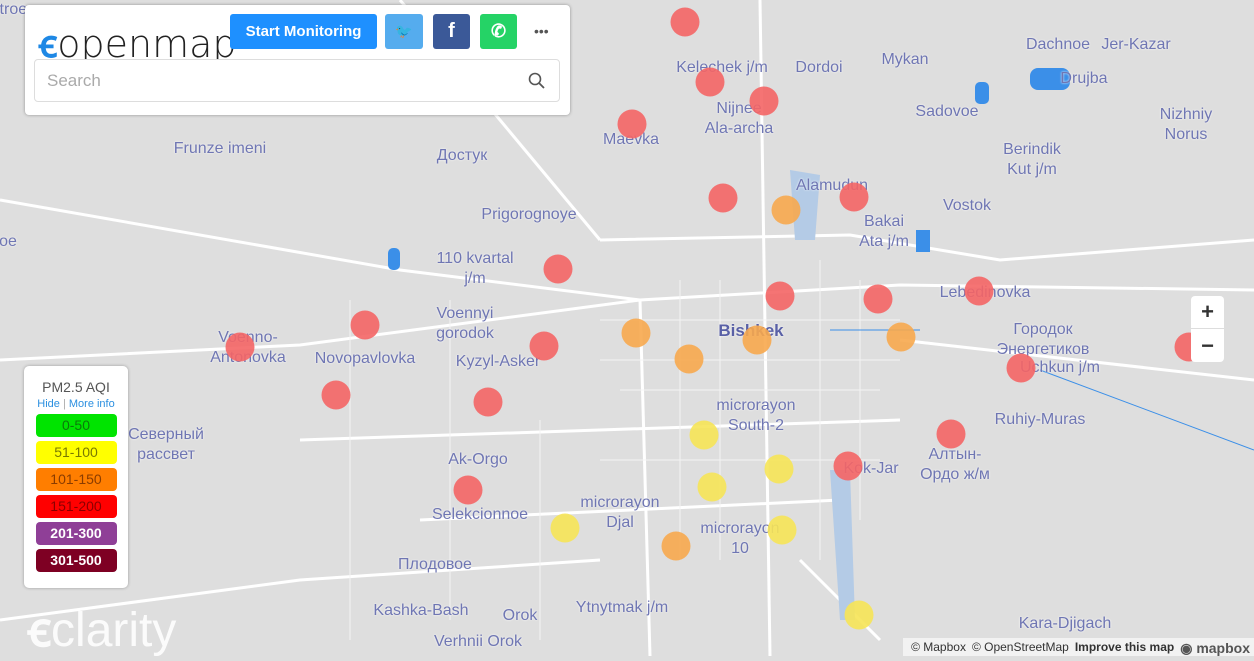 The height and width of the screenshot is (661, 1254). What do you see at coordinates (955, 464) in the screenshot?
I see `place-label: Алтын- Ордо ж/м` at bounding box center [955, 464].